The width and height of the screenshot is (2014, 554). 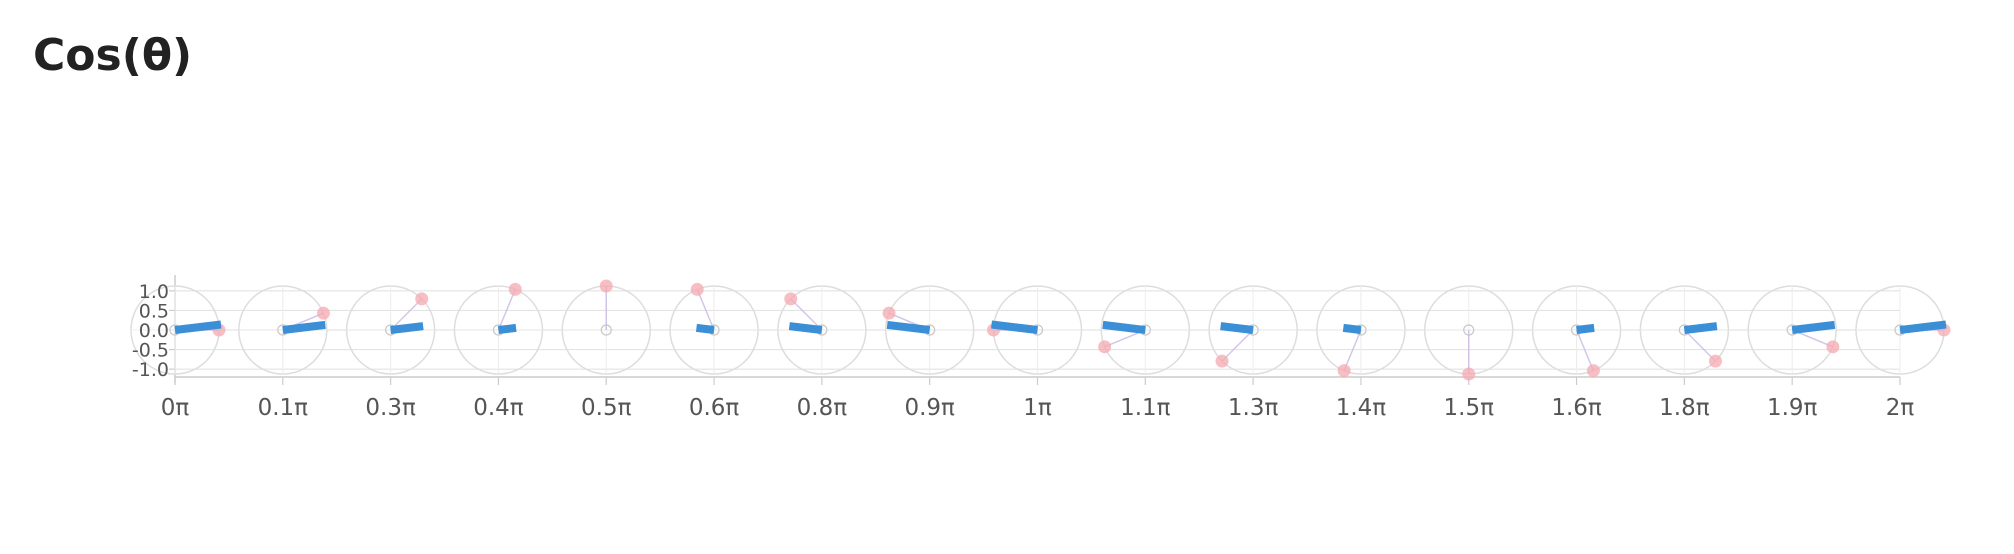 I want to click on x-tick-label: 0.3π, so click(x=390, y=408).